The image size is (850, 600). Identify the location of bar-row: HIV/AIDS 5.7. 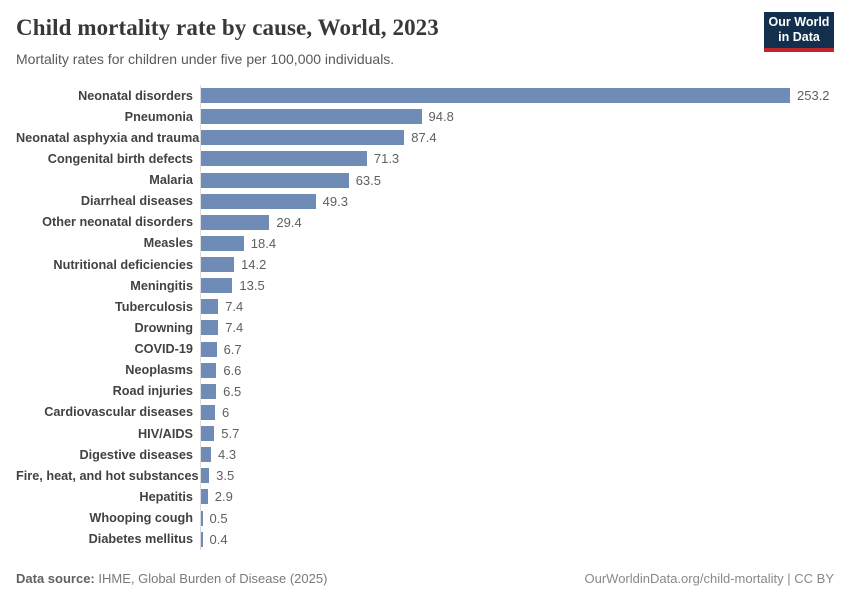
(425, 434).